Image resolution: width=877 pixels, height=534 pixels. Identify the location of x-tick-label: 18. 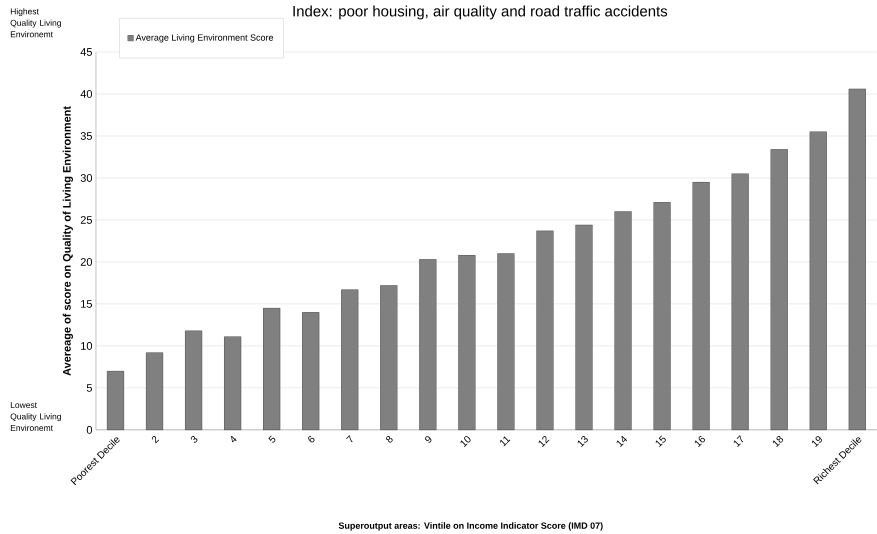
(778, 442).